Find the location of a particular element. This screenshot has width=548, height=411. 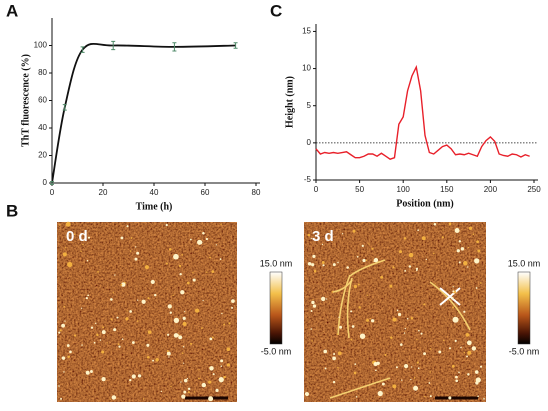

x-tick-label: 40 is located at coordinates (154, 192).